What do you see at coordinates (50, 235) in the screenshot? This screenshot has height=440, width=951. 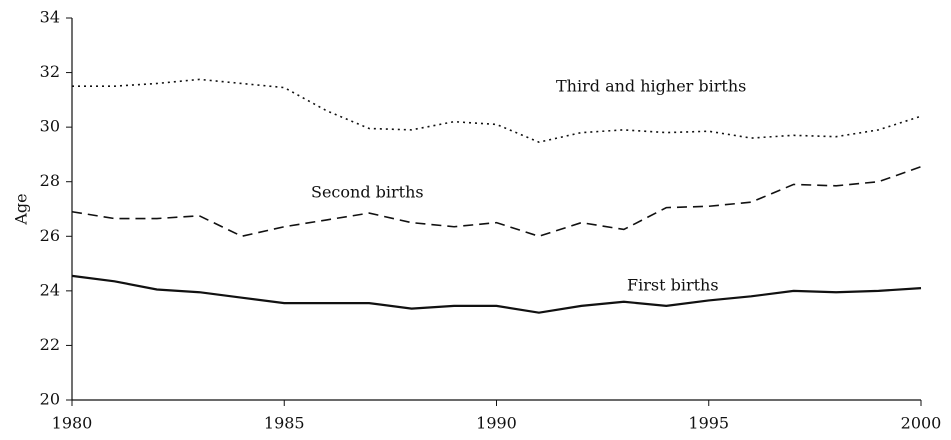 I see `y-tick-label: 26` at bounding box center [50, 235].